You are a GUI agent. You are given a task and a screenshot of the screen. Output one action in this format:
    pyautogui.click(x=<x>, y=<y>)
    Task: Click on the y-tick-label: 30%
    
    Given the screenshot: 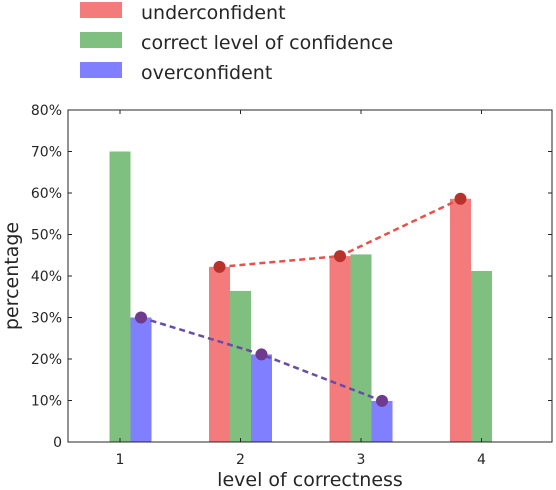 What is the action you would take?
    pyautogui.click(x=46, y=319)
    